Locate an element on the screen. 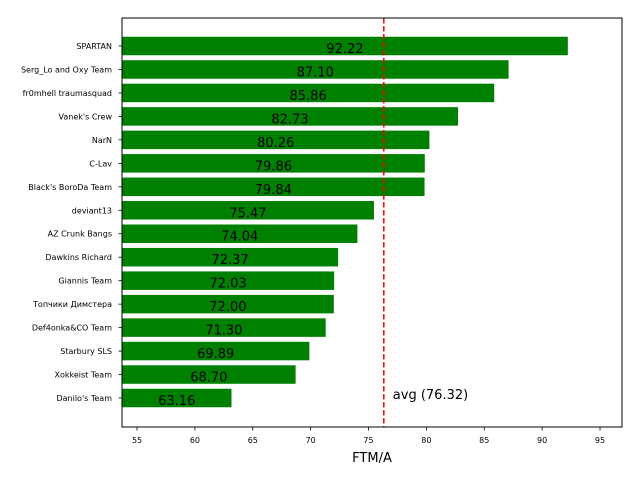  y-tick-label: Giannis Team is located at coordinates (85, 281).